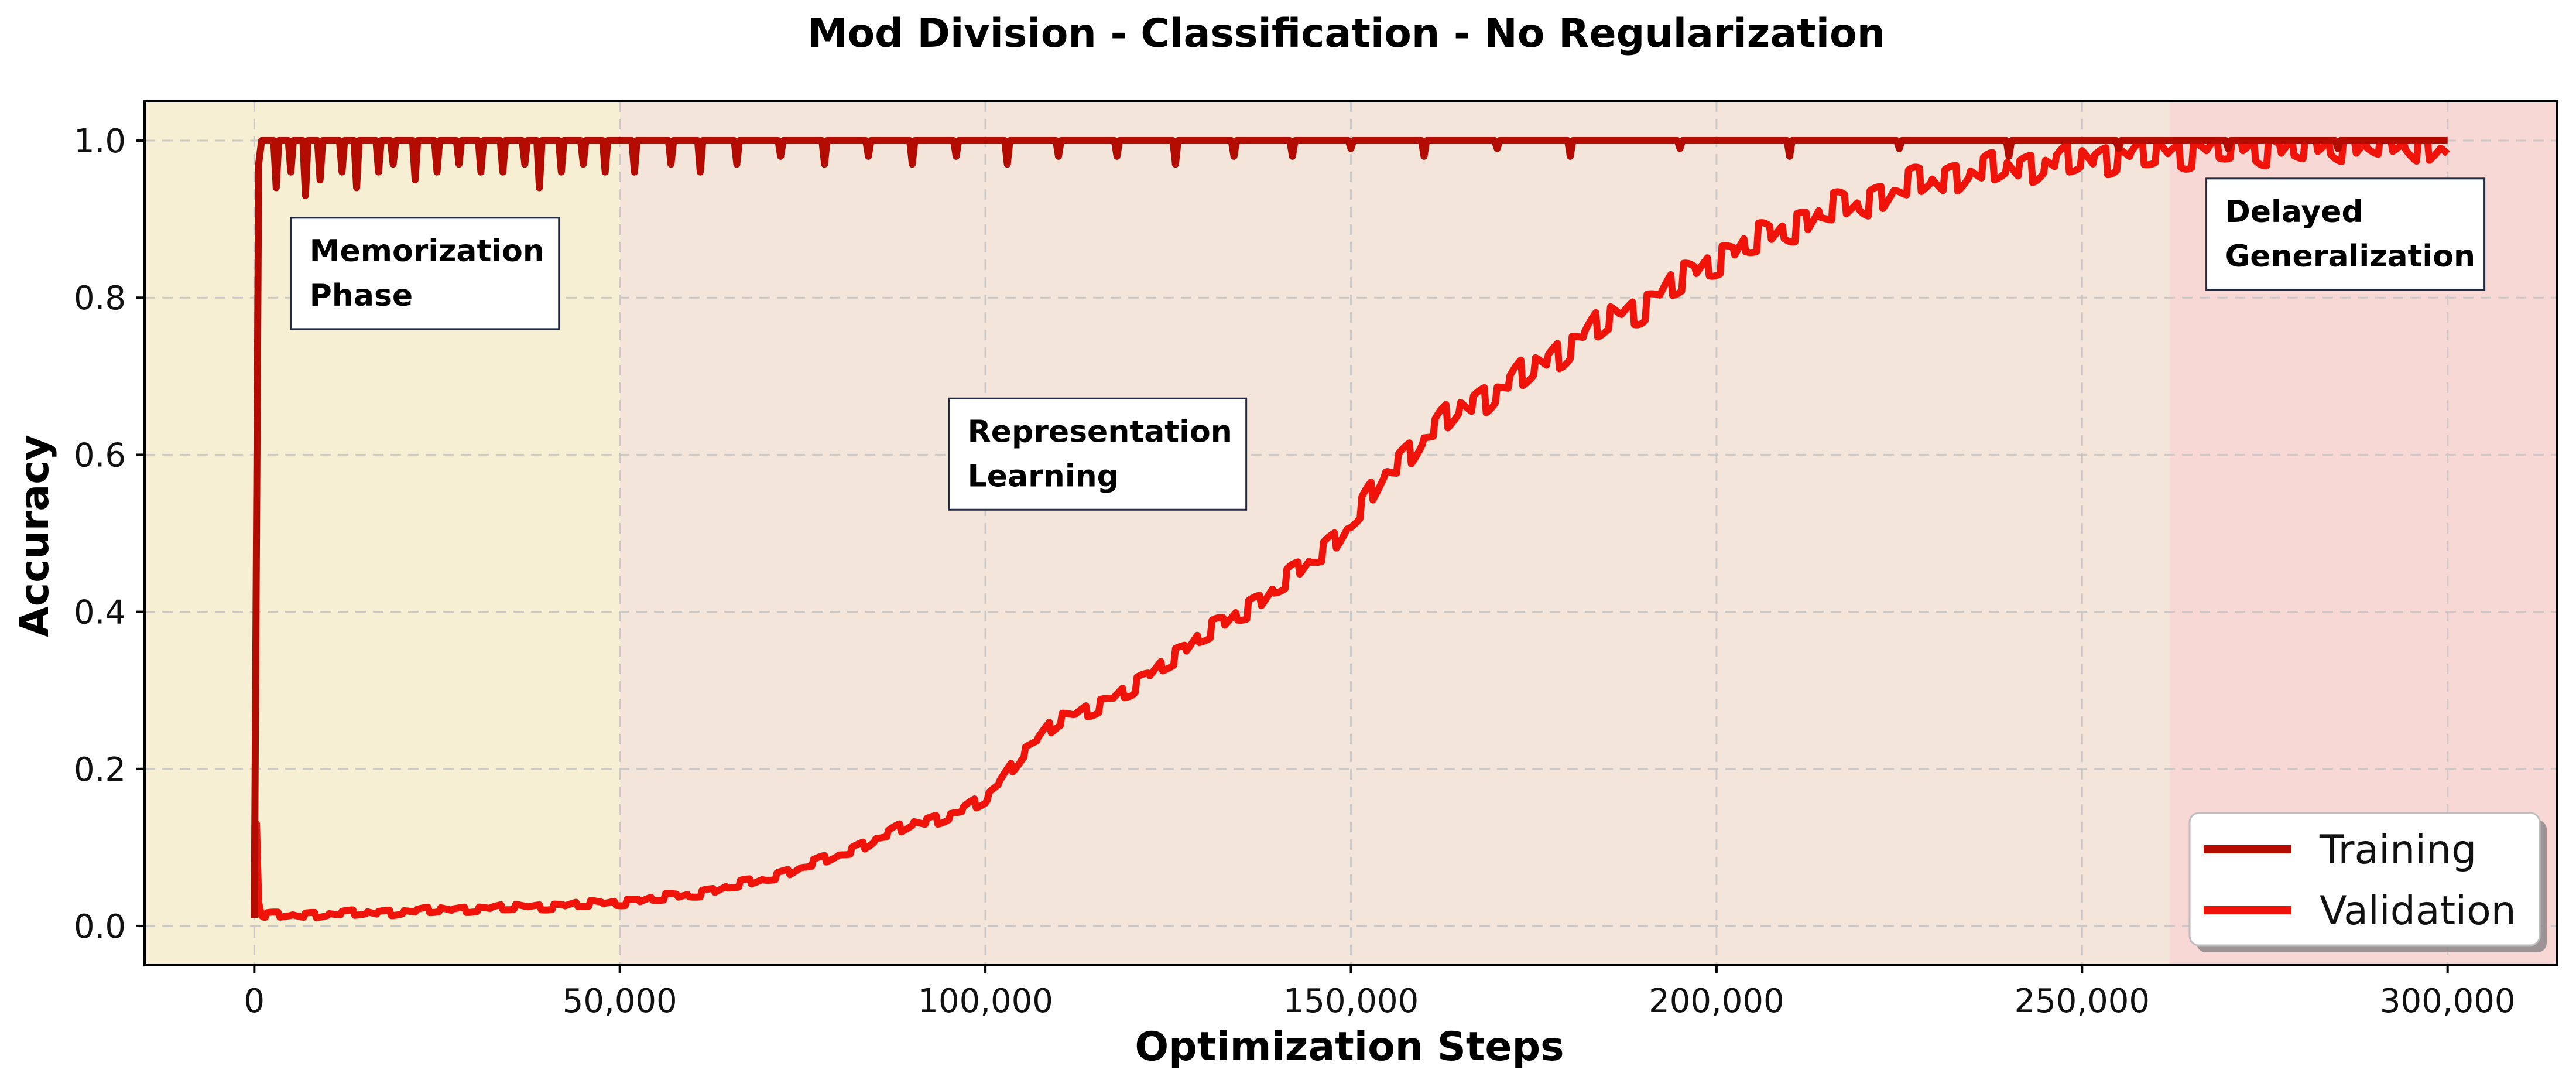 Image resolution: width=2576 pixels, height=1090 pixels. What do you see at coordinates (100, 613) in the screenshot?
I see `y-tick-label-2: 0.4` at bounding box center [100, 613].